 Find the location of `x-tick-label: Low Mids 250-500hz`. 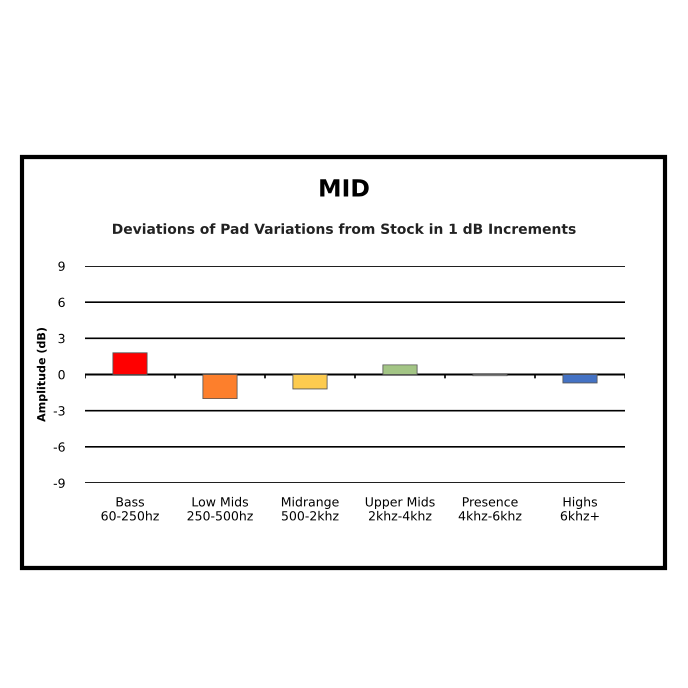

x-tick-label: Low Mids 250-500hz is located at coordinates (220, 508).